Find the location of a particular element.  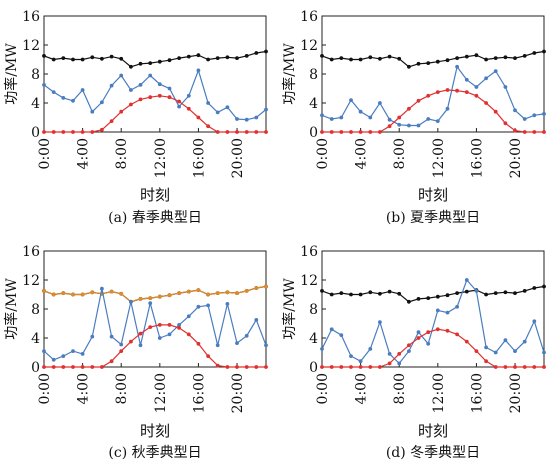

x-tick-label: 8:00 is located at coordinates (400, 388).